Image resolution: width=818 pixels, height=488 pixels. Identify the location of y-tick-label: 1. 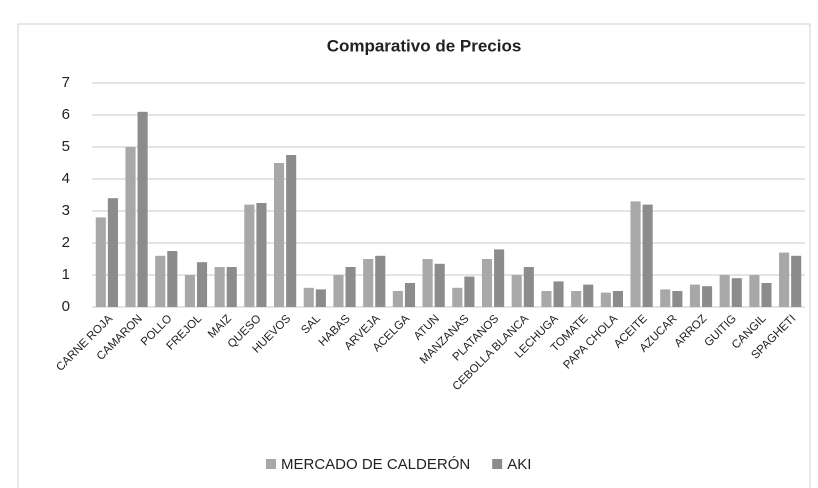
(66, 274).